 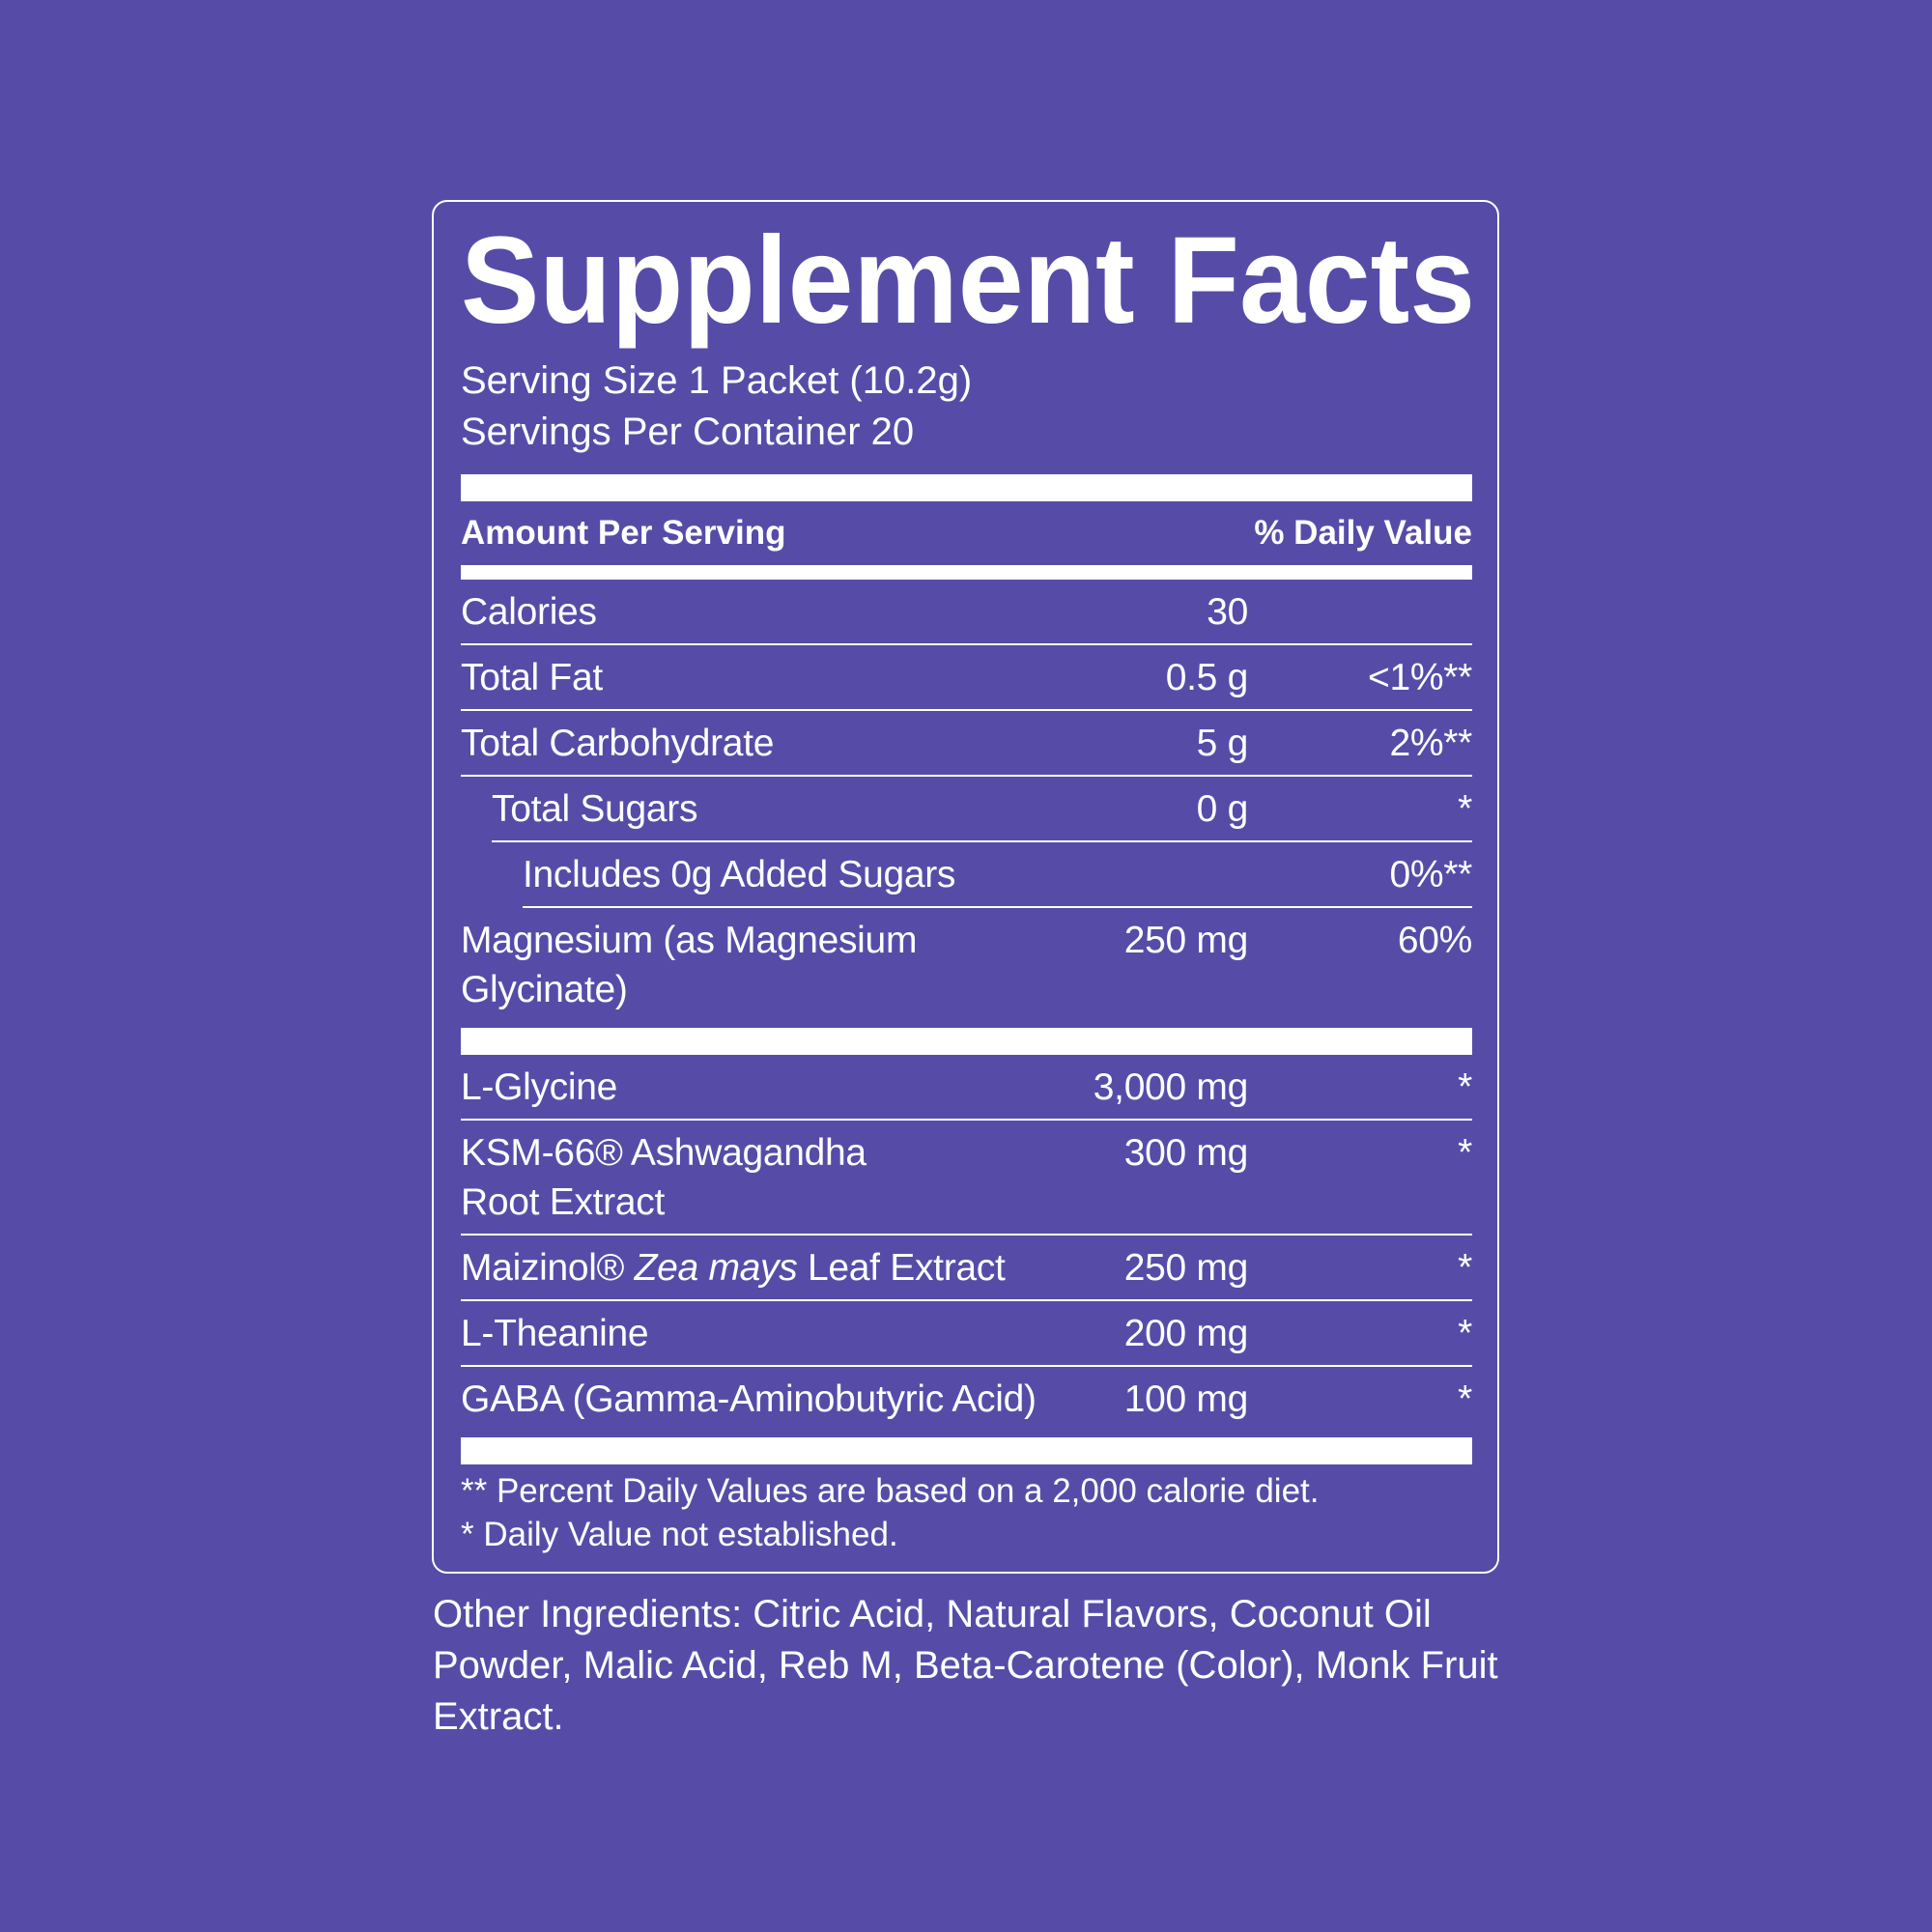 I want to click on name-part: Maizinol®, so click(x=543, y=1268).